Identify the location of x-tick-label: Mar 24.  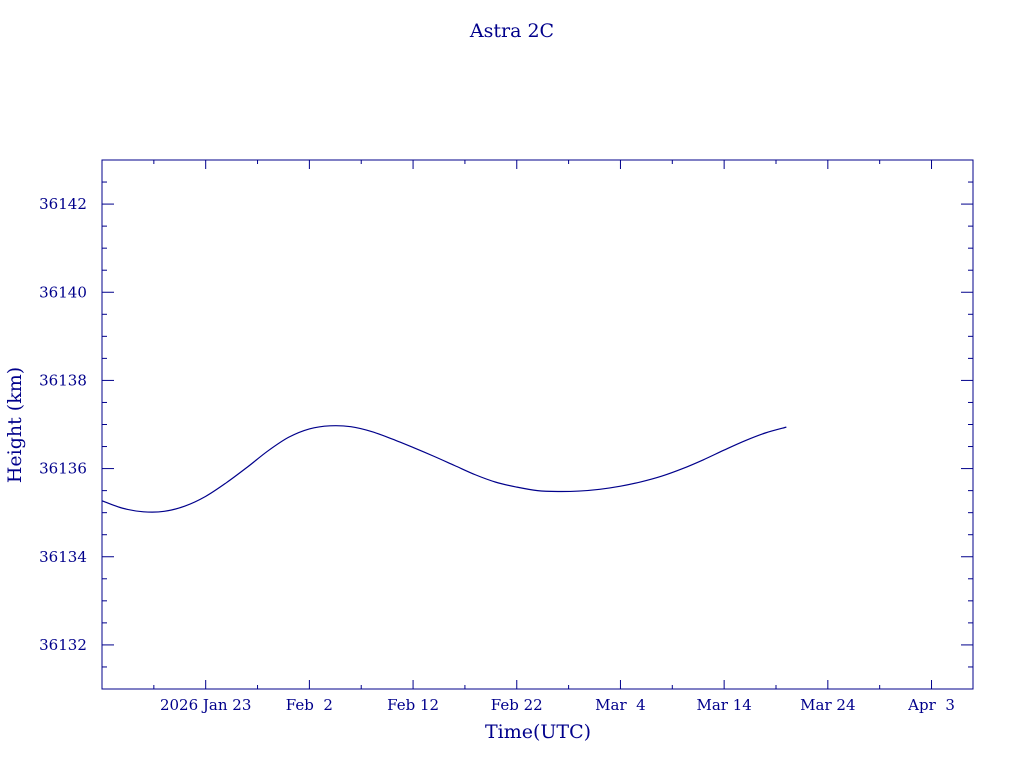
(827, 705).